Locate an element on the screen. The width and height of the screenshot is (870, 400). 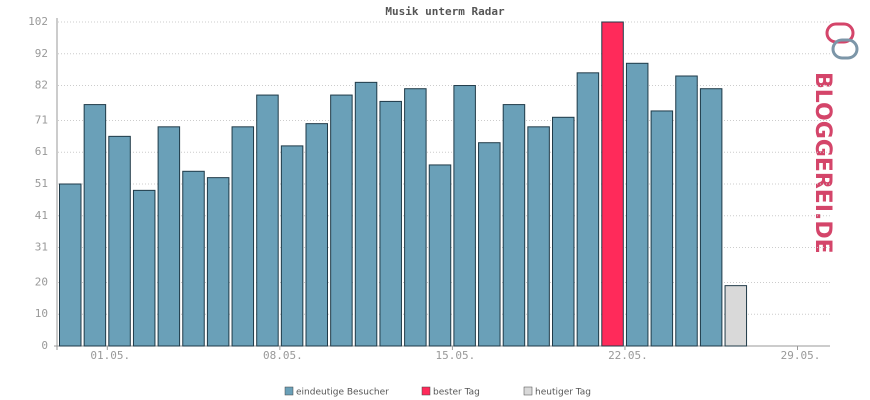
y-tick-label: 82 is located at coordinates (41, 85).